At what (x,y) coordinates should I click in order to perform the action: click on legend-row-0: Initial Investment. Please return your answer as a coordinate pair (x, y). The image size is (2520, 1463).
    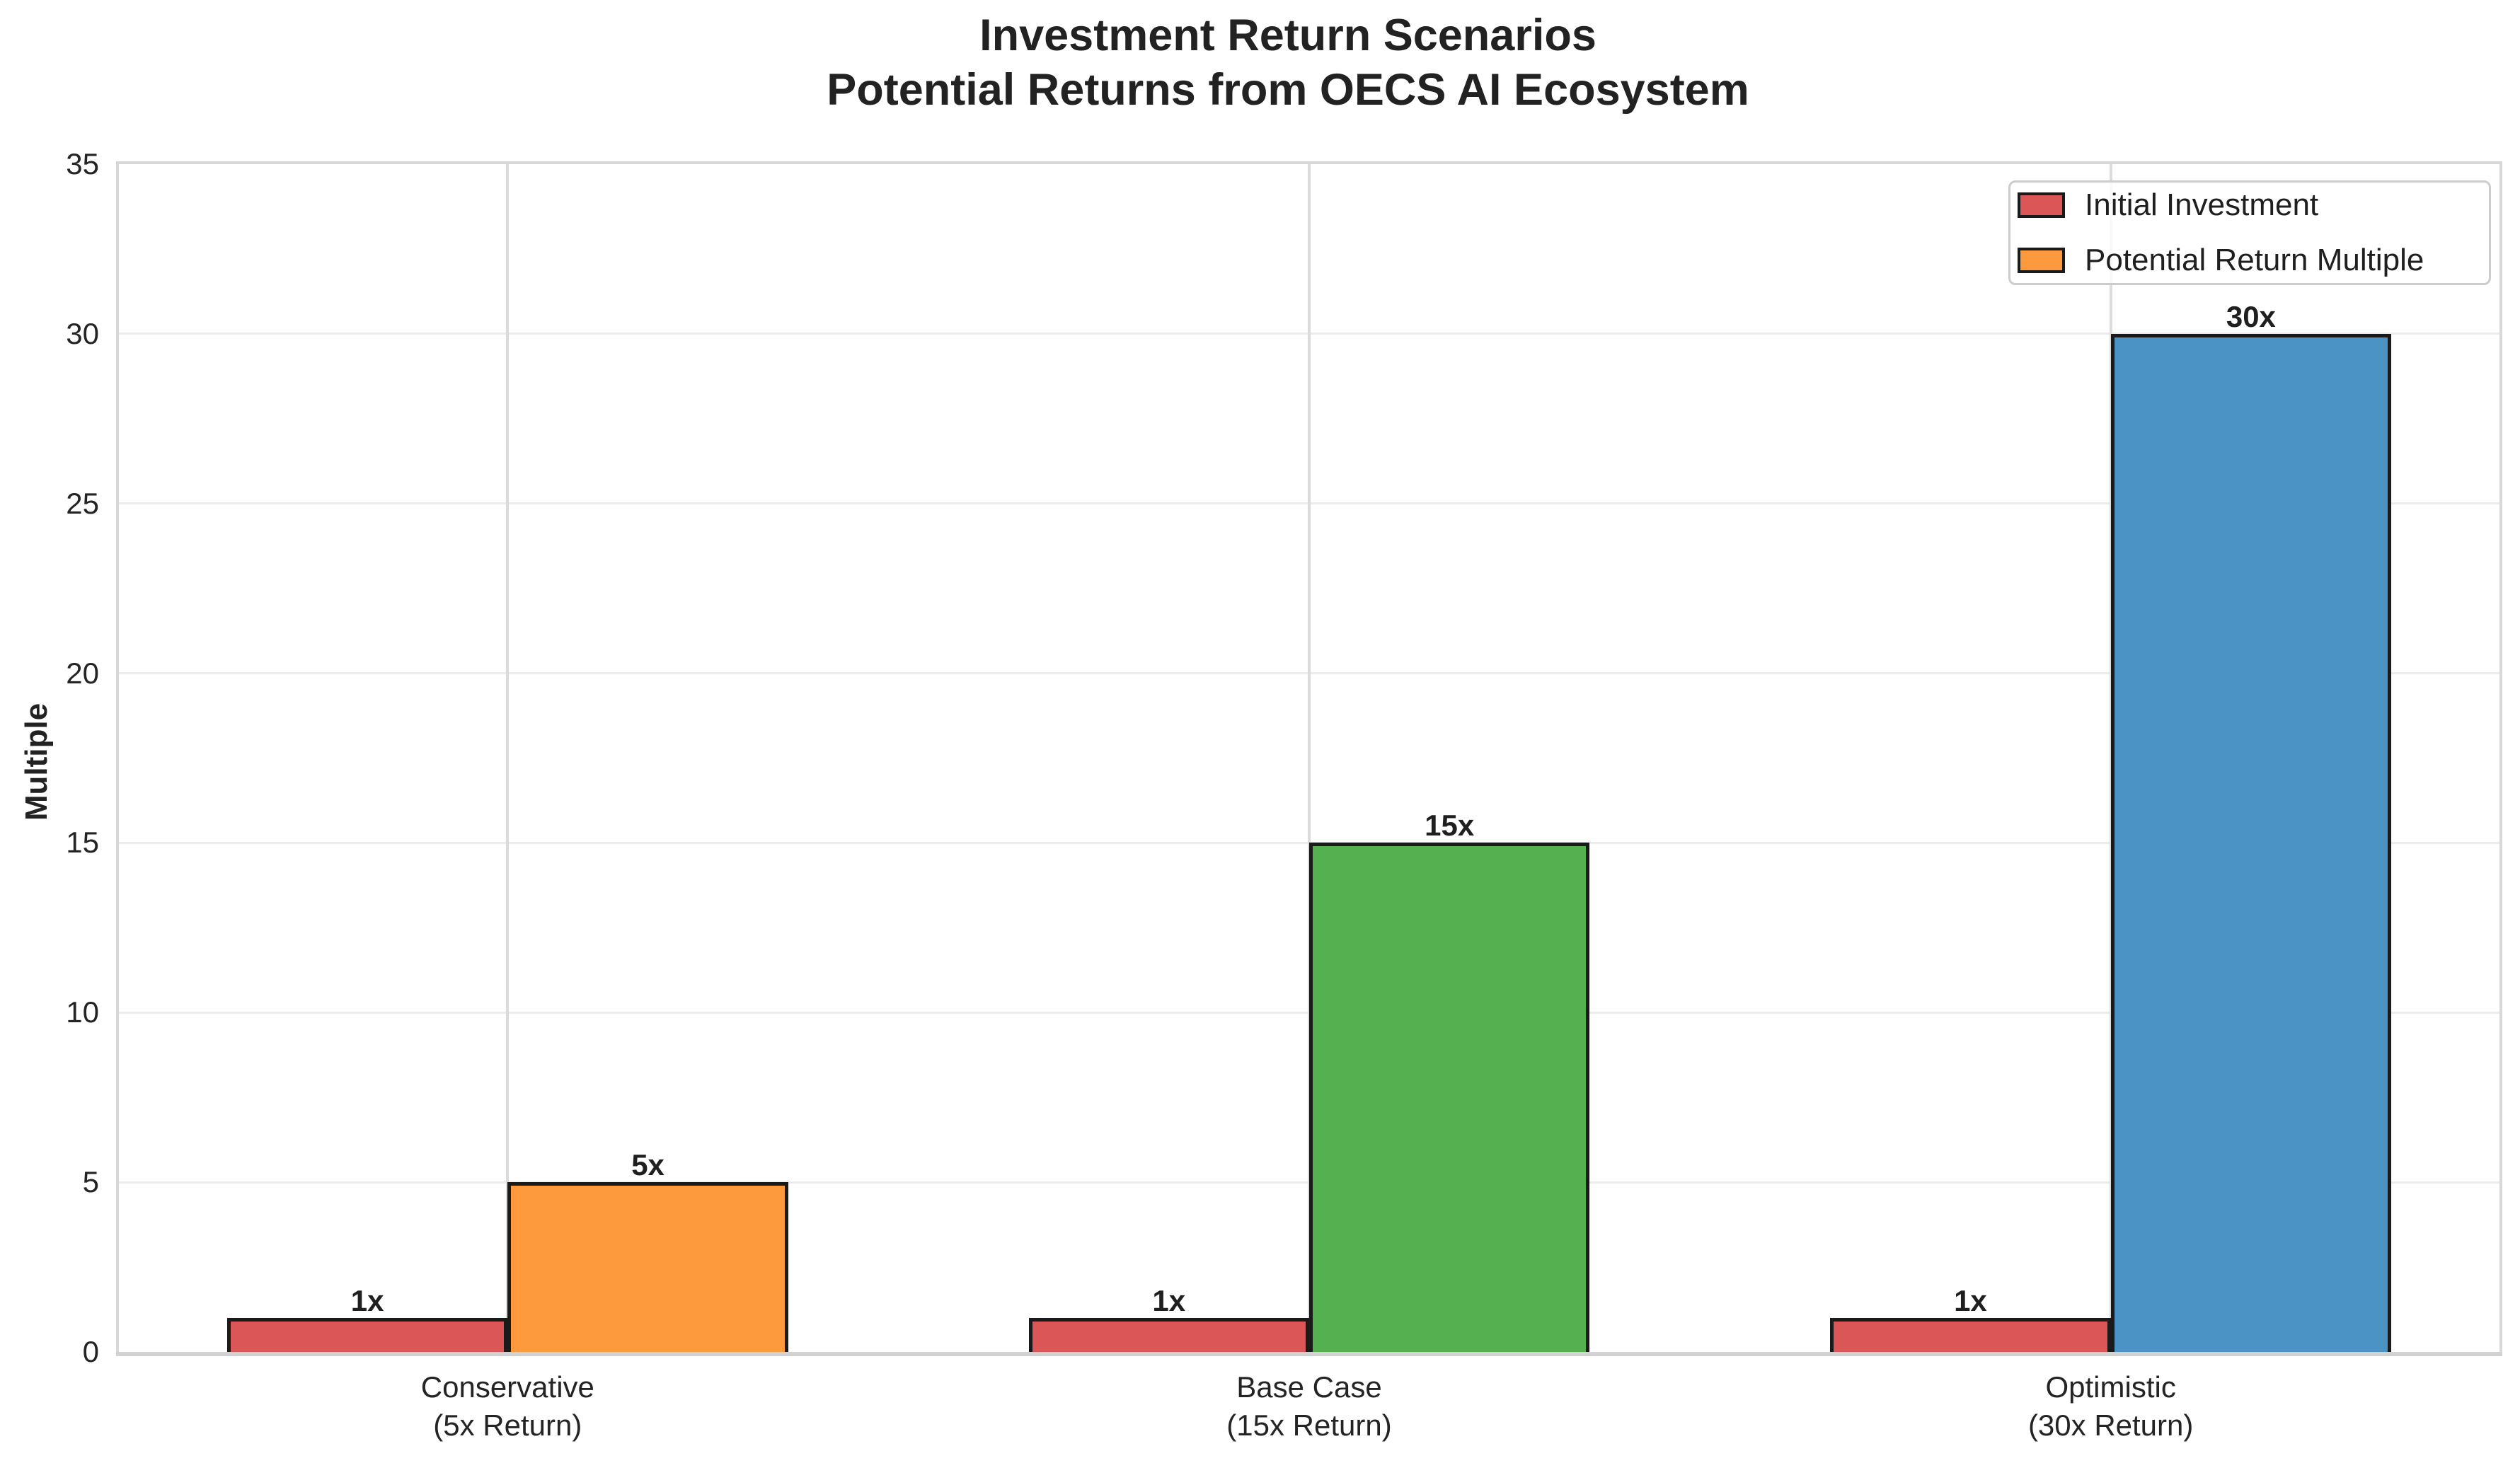
    Looking at the image, I should click on (2254, 205).